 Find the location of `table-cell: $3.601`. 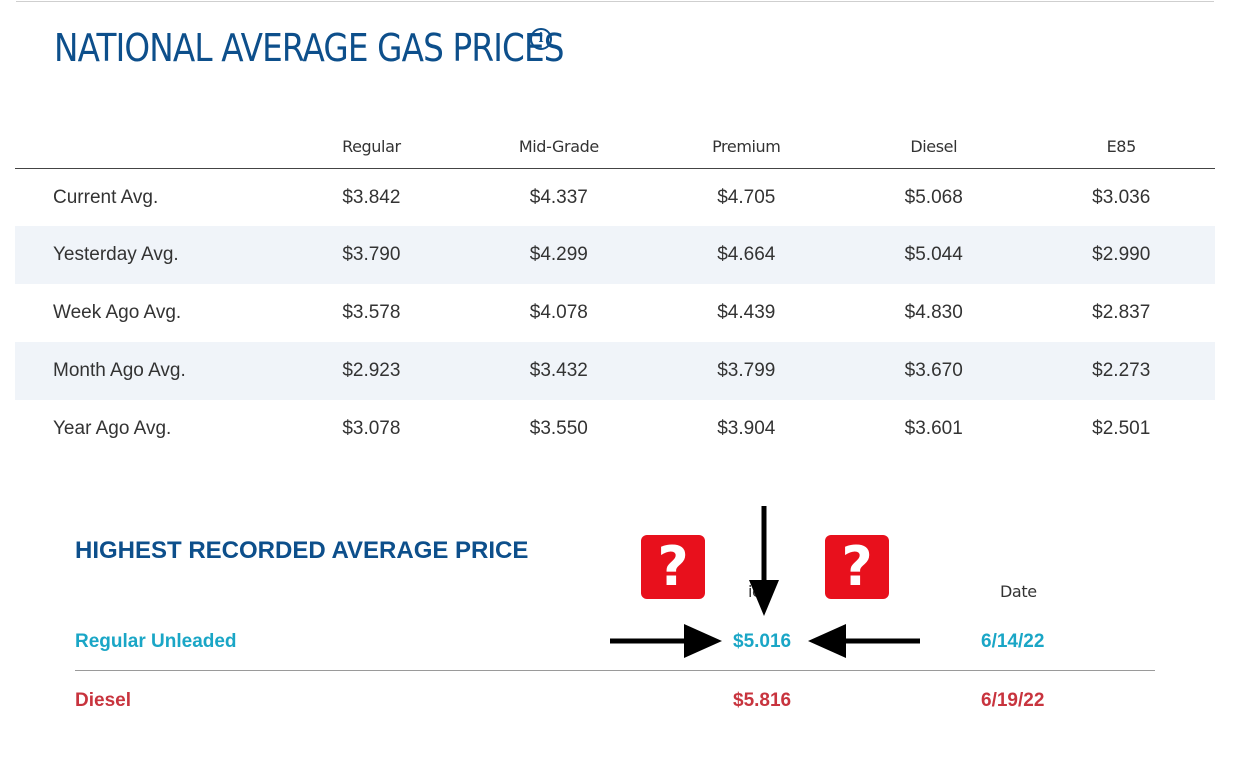

table-cell: $3.601 is located at coordinates (933, 428).